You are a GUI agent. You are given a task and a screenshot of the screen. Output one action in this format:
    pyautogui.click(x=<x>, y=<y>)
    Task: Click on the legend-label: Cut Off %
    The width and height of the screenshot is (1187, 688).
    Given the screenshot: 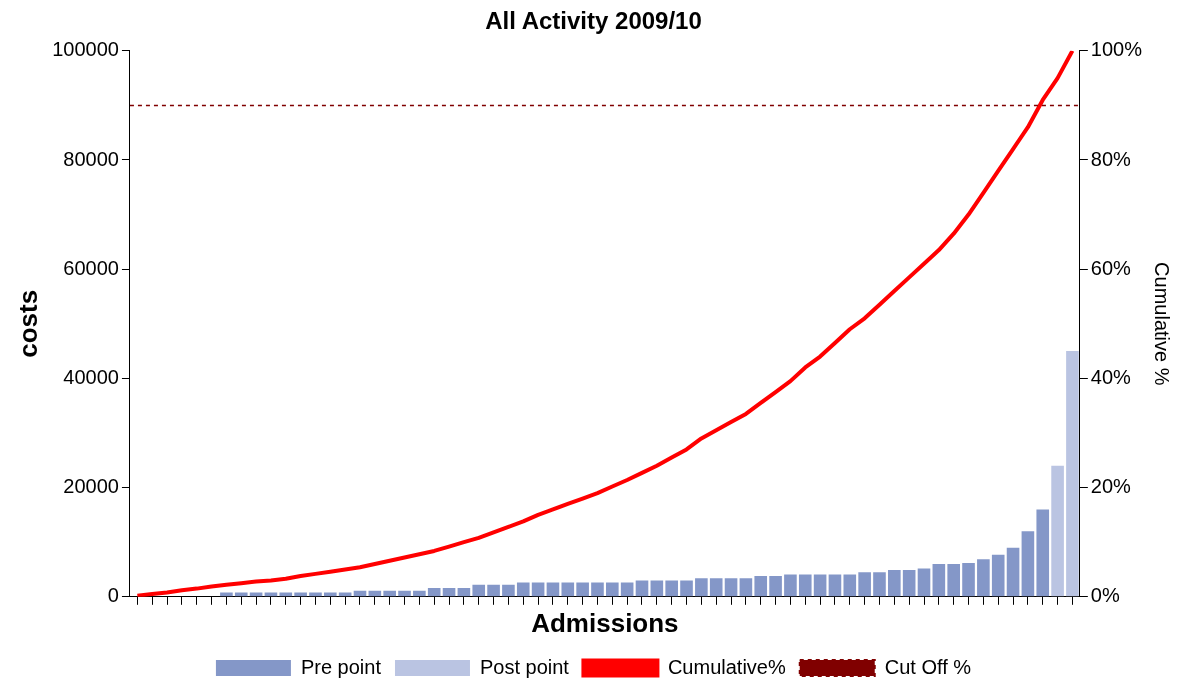 What is the action you would take?
    pyautogui.click(x=928, y=666)
    